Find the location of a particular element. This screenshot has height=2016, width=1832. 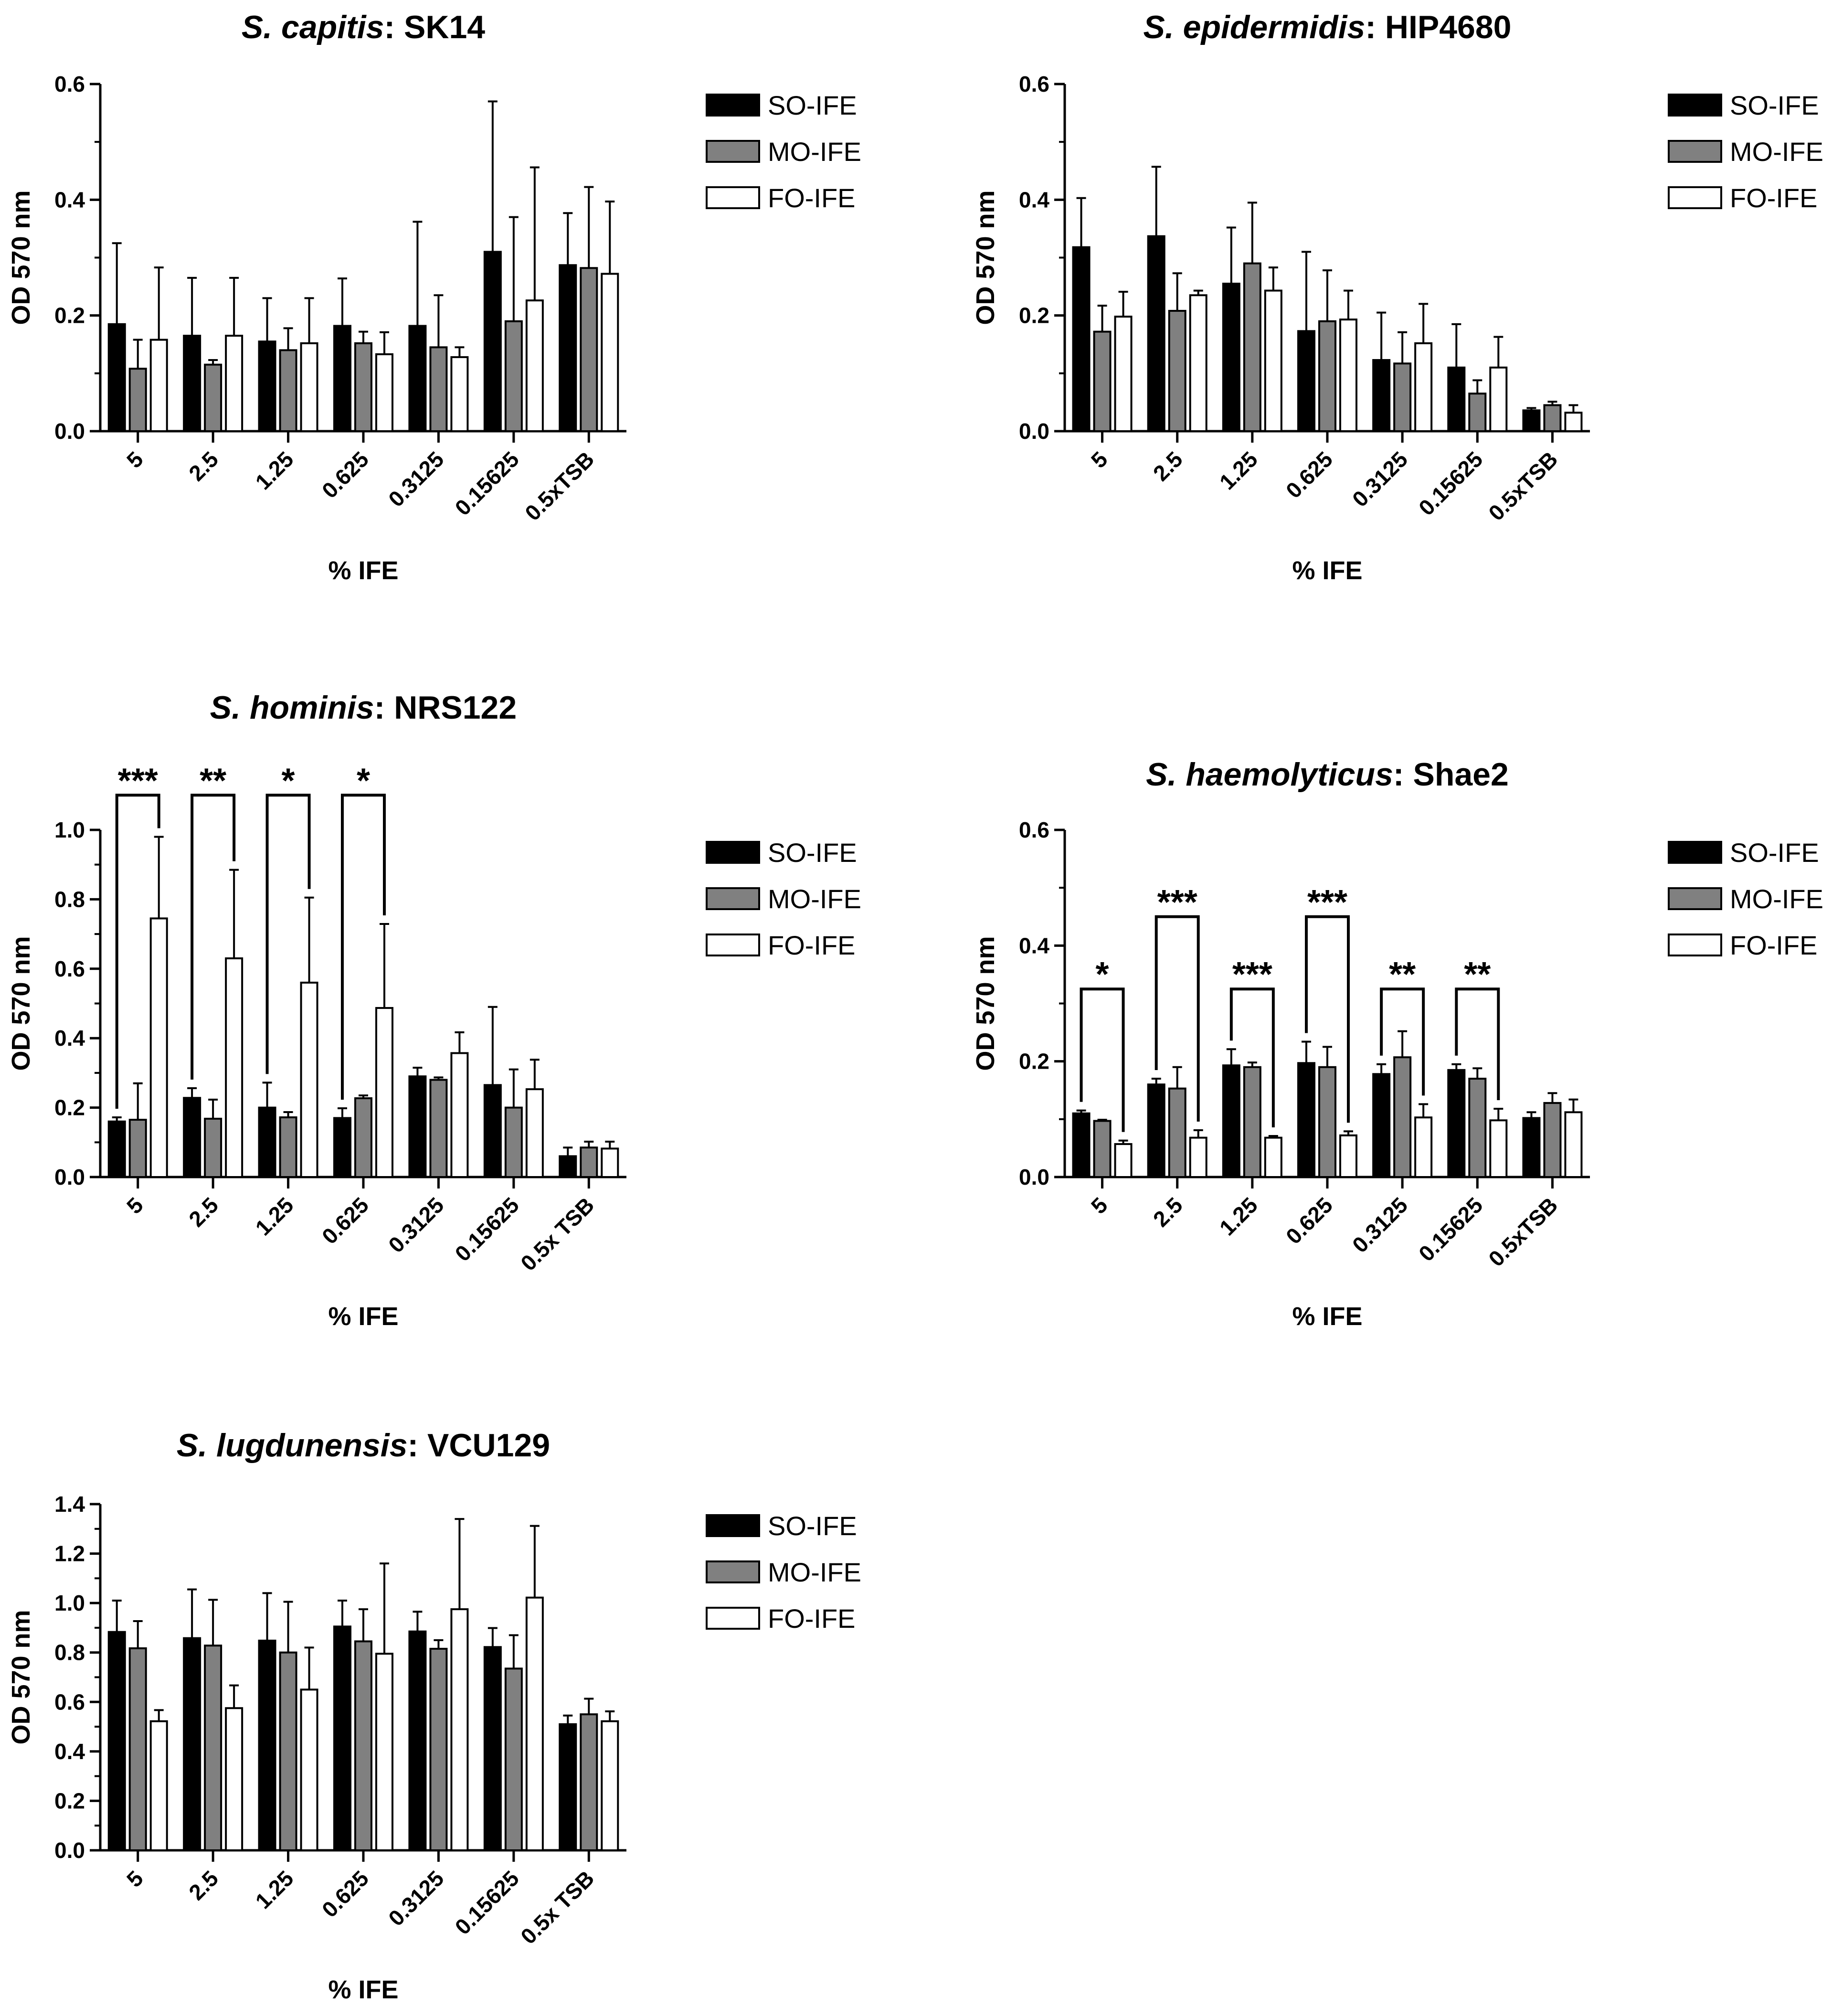

significance-label: ** is located at coordinates (1477, 974).